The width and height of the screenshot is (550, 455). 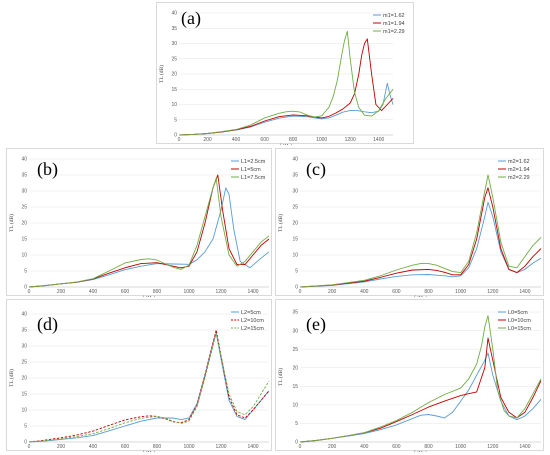 I want to click on legend-label: L0=10cm, so click(x=519, y=321).